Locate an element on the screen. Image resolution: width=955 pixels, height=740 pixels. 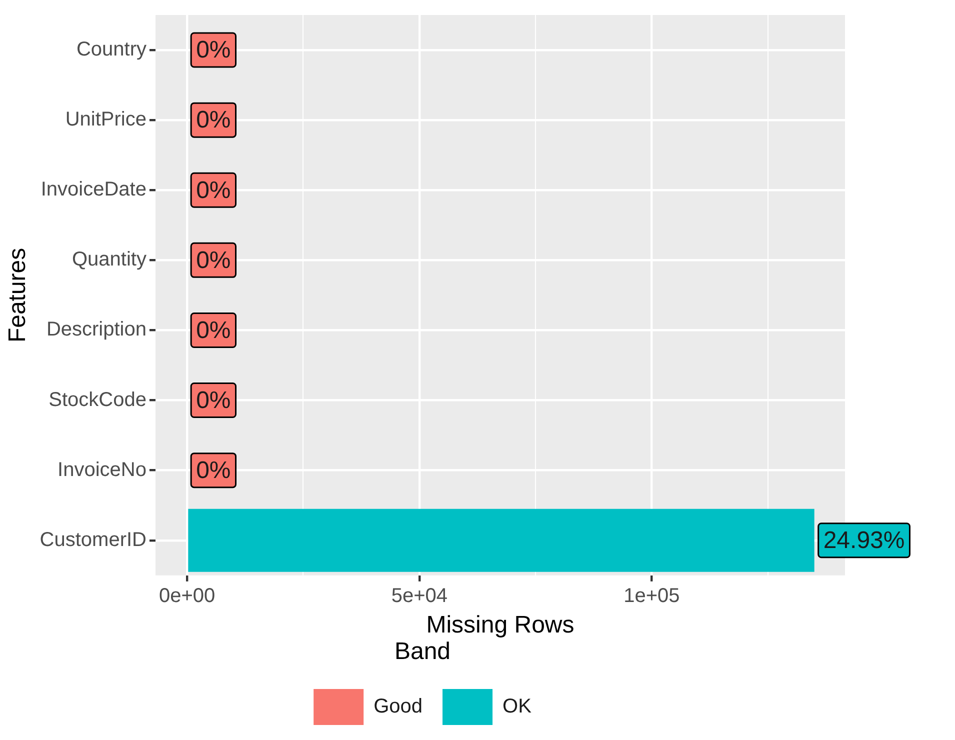
y-tick-label: UnitPrice is located at coordinates (105, 119).